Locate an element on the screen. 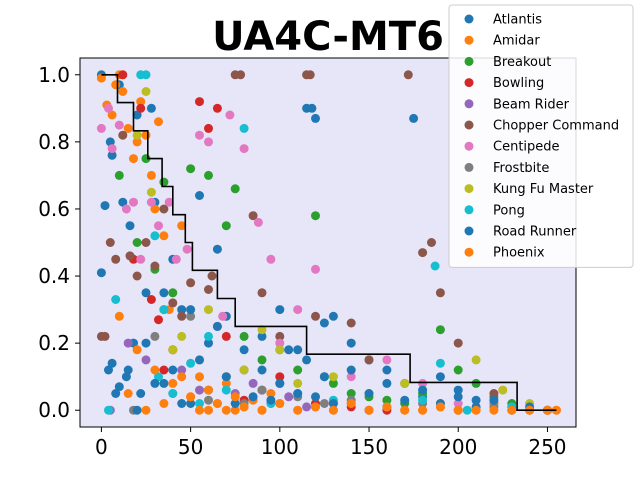 Image resolution: width=640 pixels, height=480 pixels. x-tick-label: 150 is located at coordinates (369, 447).